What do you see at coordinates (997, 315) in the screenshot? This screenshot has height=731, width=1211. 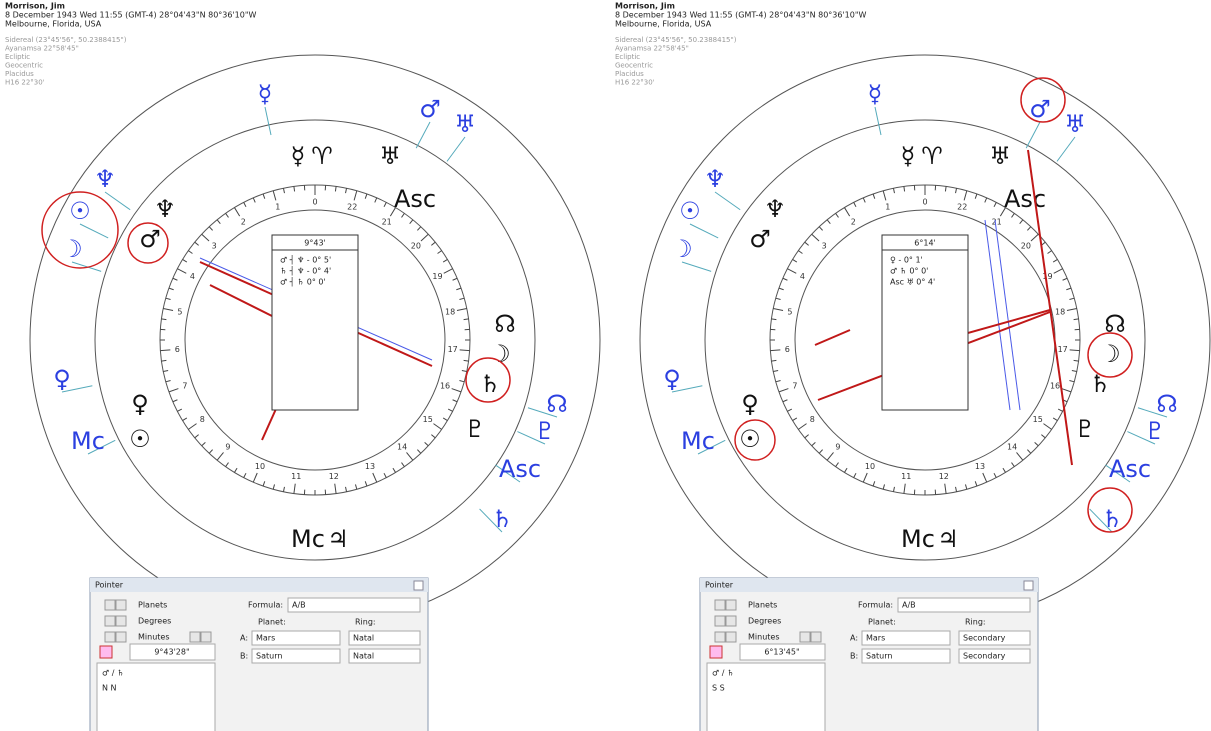 I see `aspect-line` at bounding box center [997, 315].